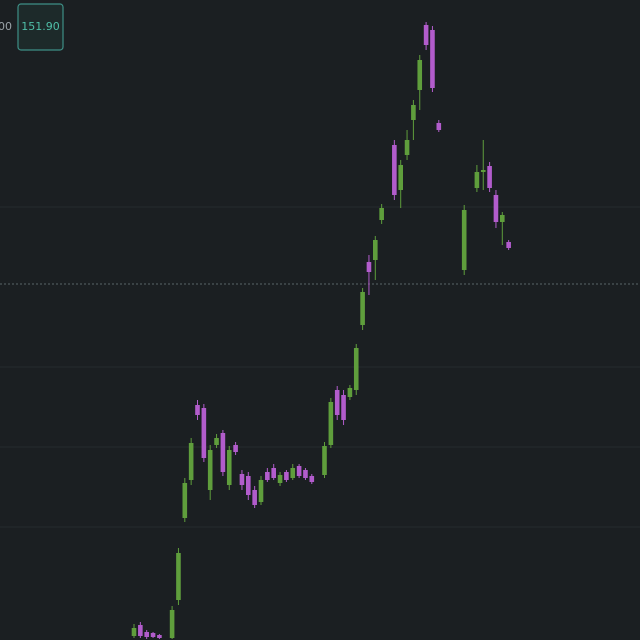 The height and width of the screenshot is (640, 640). I want to click on price-label-box, so click(40, 27).